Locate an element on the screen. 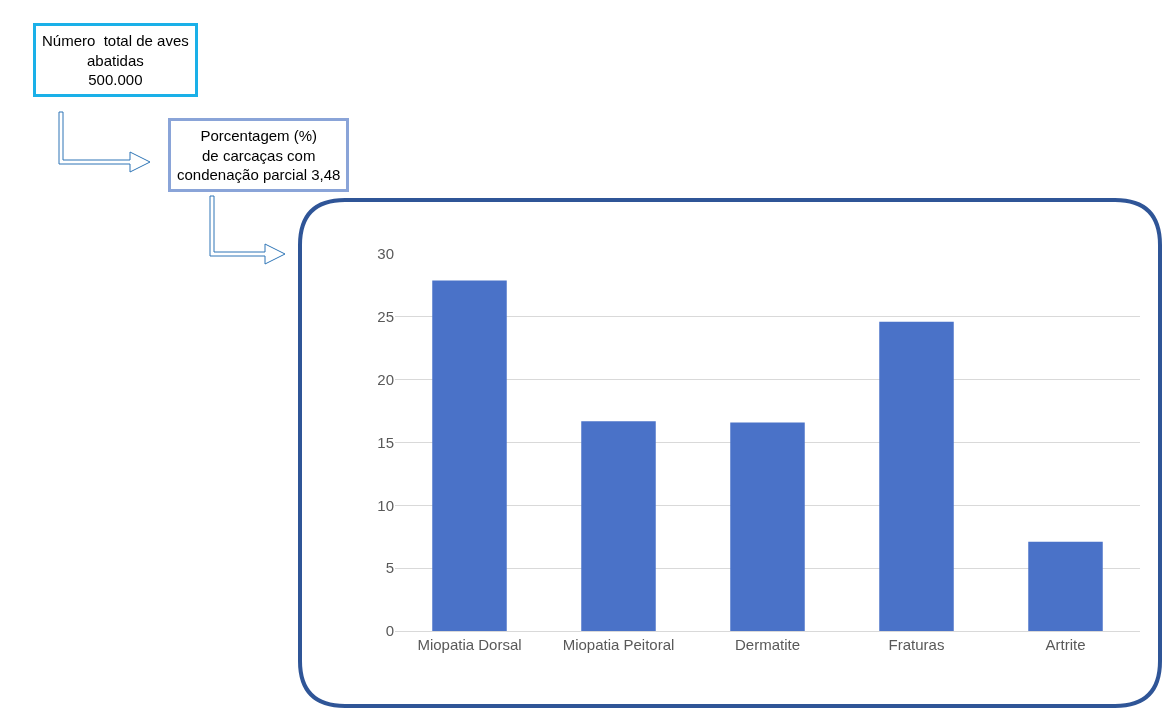 Image resolution: width=1164 pixels, height=711 pixels. x-tick-label: Miopatia Peitoral is located at coordinates (618, 644).